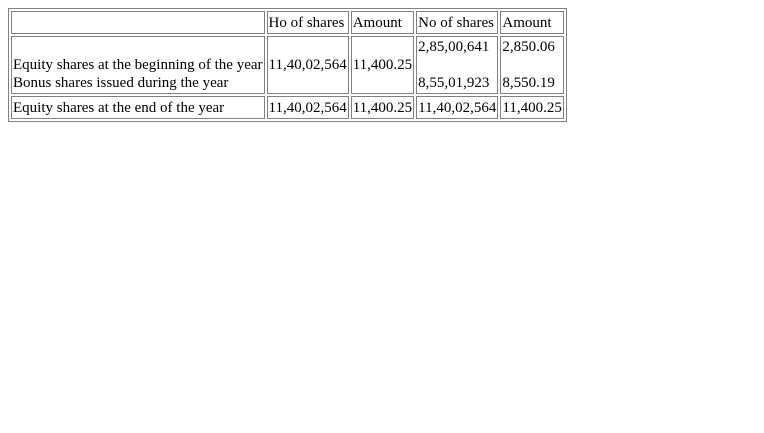 This screenshot has width=764, height=433. I want to click on table-header-row: Ho of shares Amount No of shares Amount, so click(287, 22).